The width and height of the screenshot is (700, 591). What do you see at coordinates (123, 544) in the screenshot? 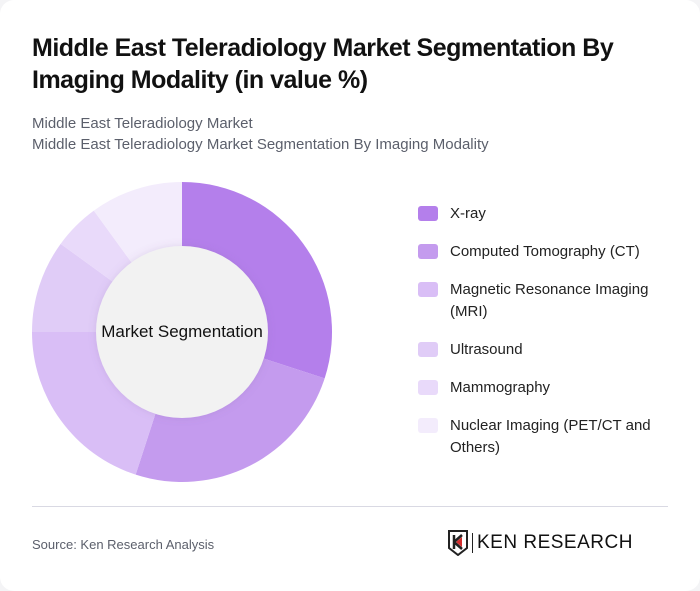
I see `source-note: Source: Ken Research Analysis` at bounding box center [123, 544].